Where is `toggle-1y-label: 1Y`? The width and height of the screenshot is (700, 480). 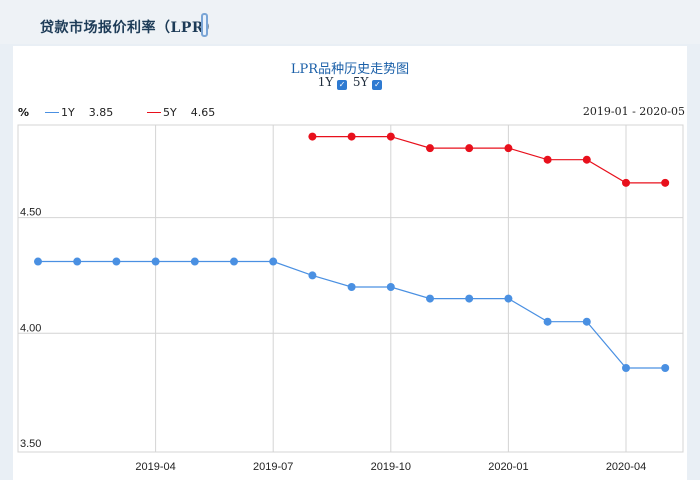 toggle-1y-label: 1Y is located at coordinates (325, 82).